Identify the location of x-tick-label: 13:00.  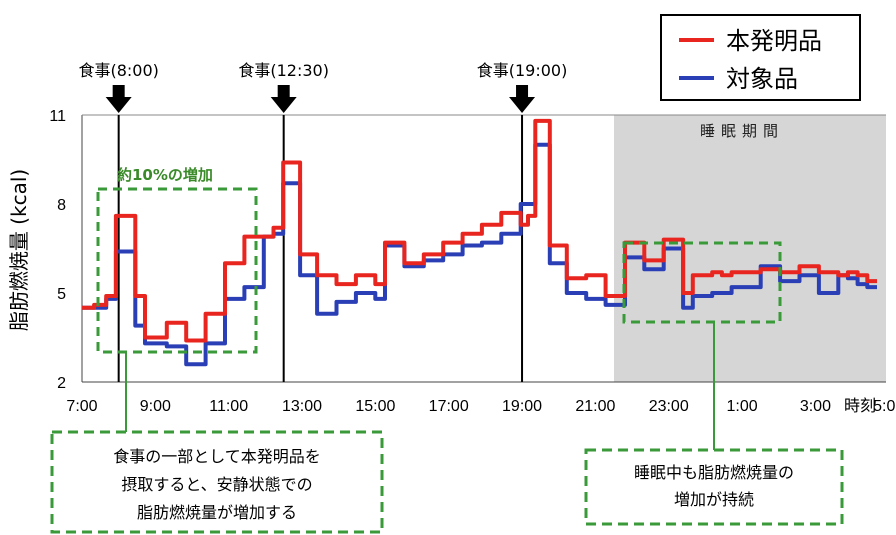
(302, 406).